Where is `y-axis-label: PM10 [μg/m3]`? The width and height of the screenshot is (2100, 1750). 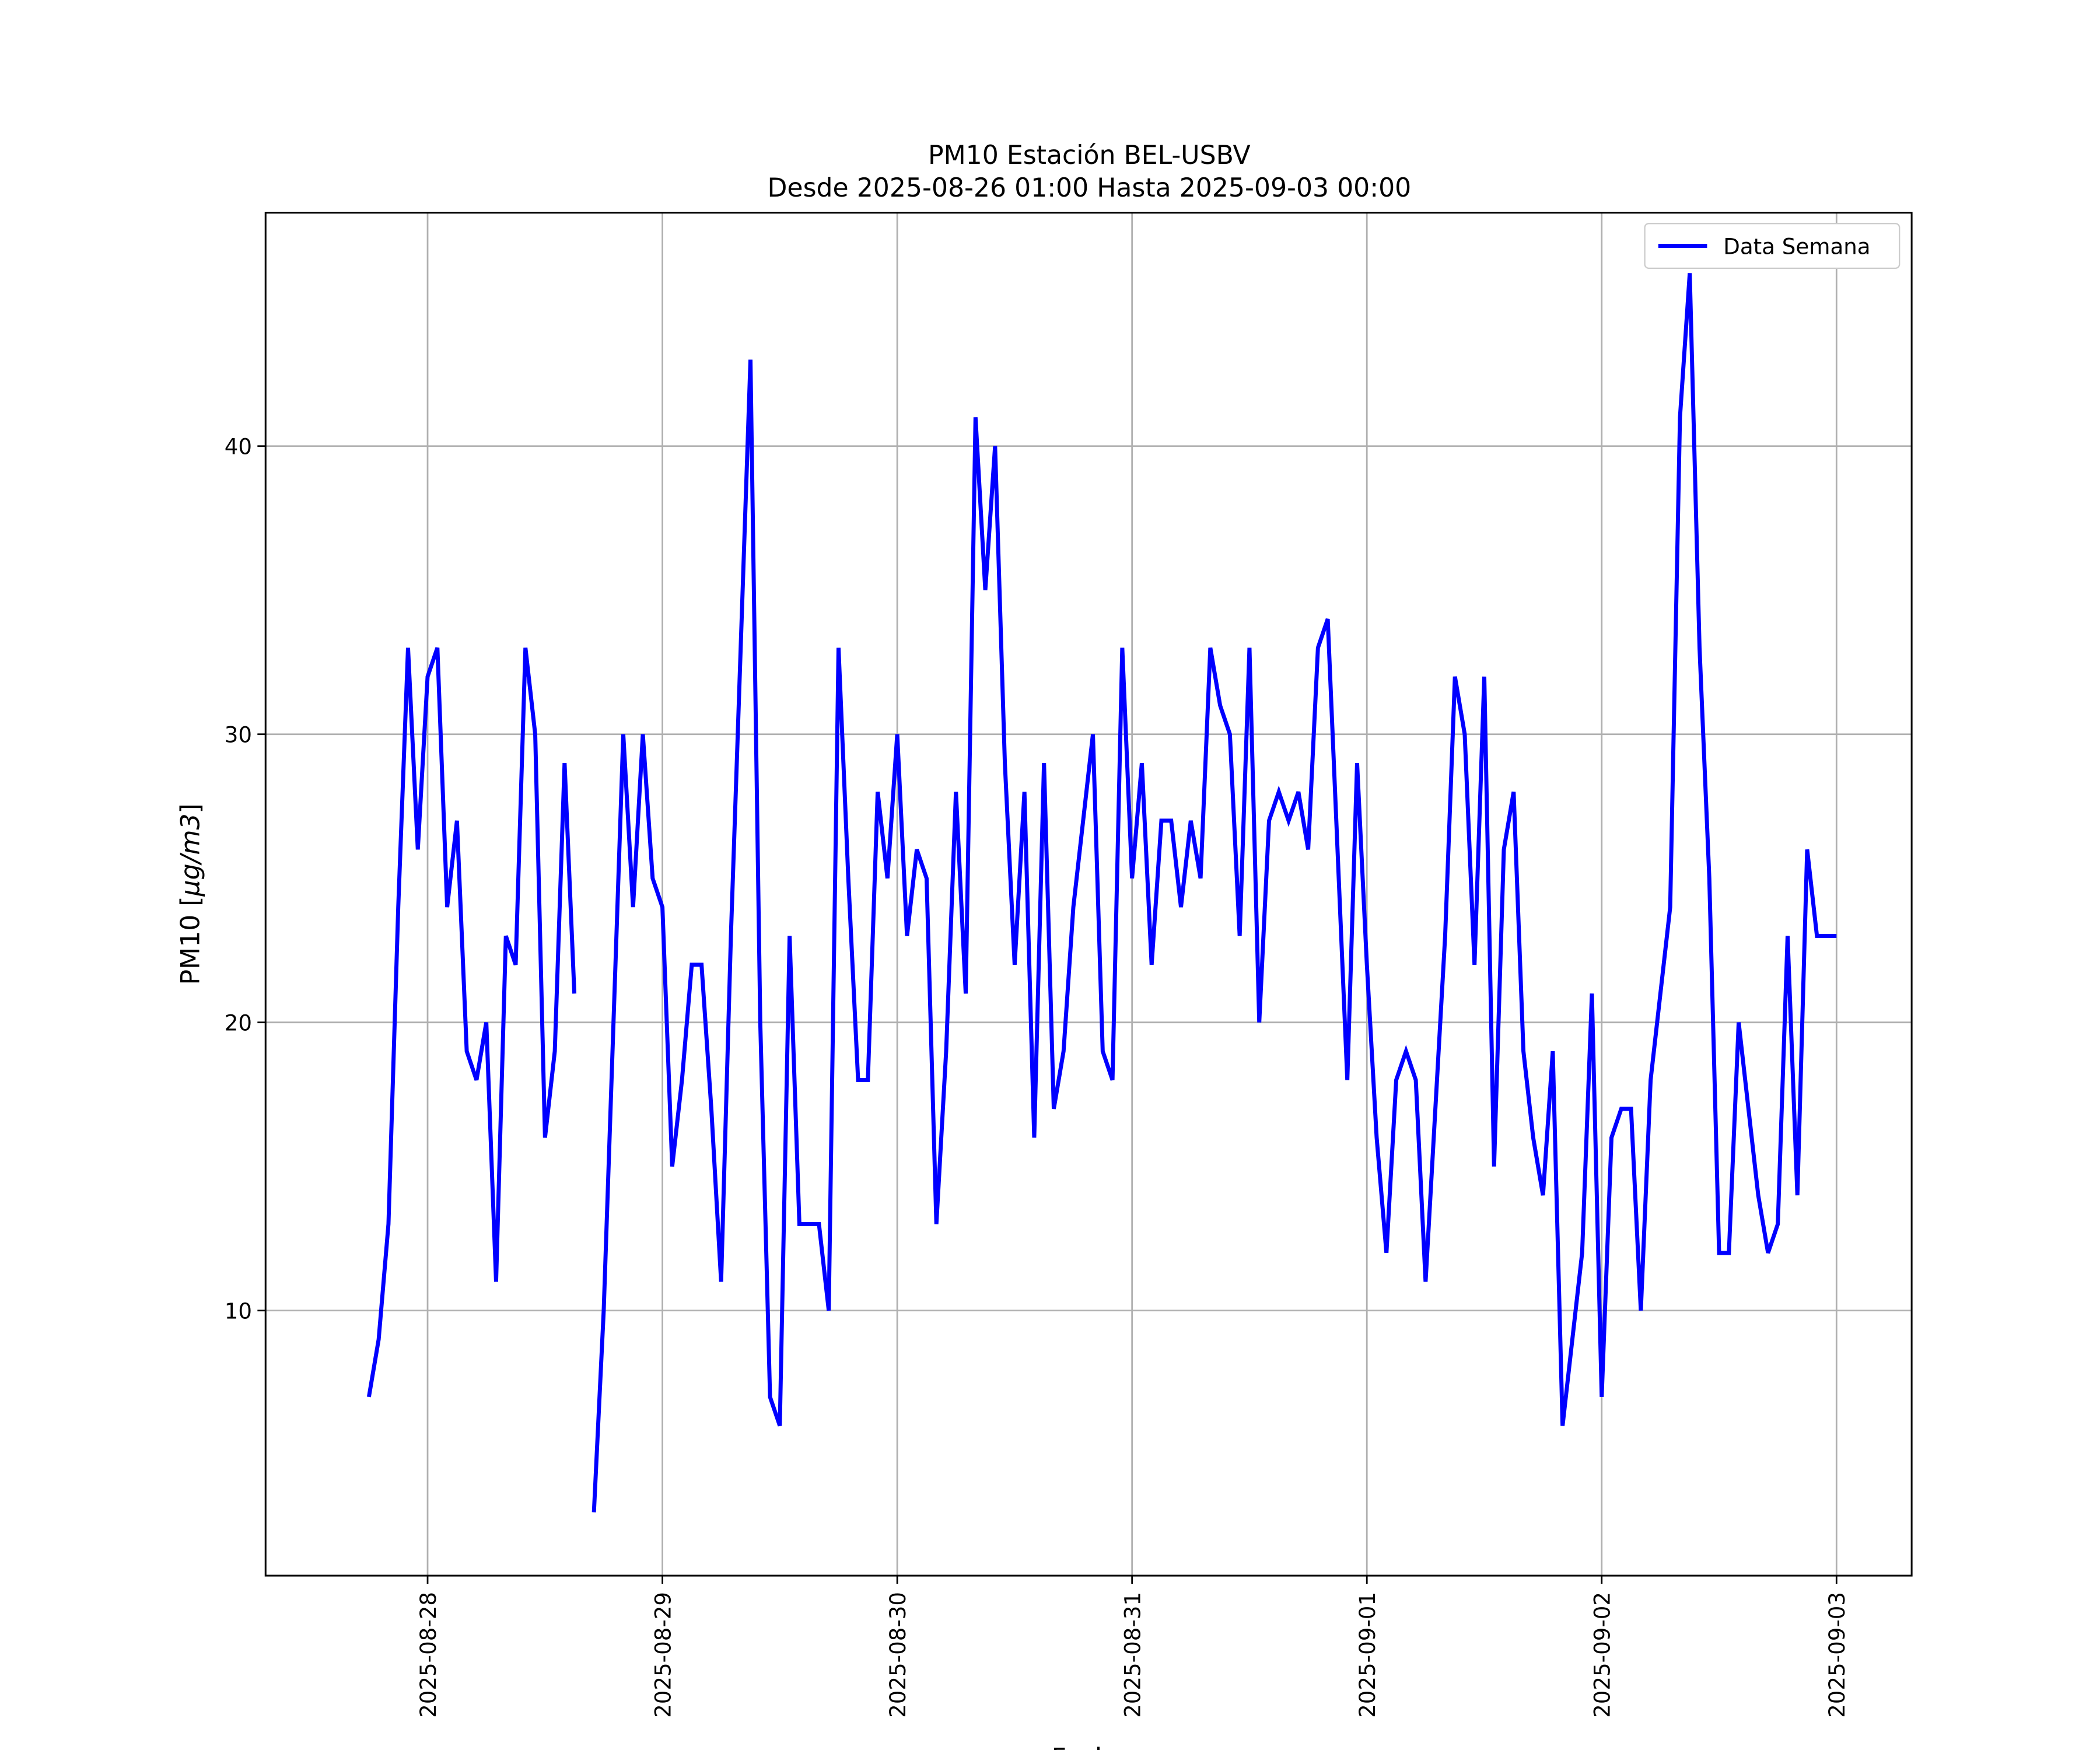 y-axis-label: PM10 [μg/m3] is located at coordinates (190, 894).